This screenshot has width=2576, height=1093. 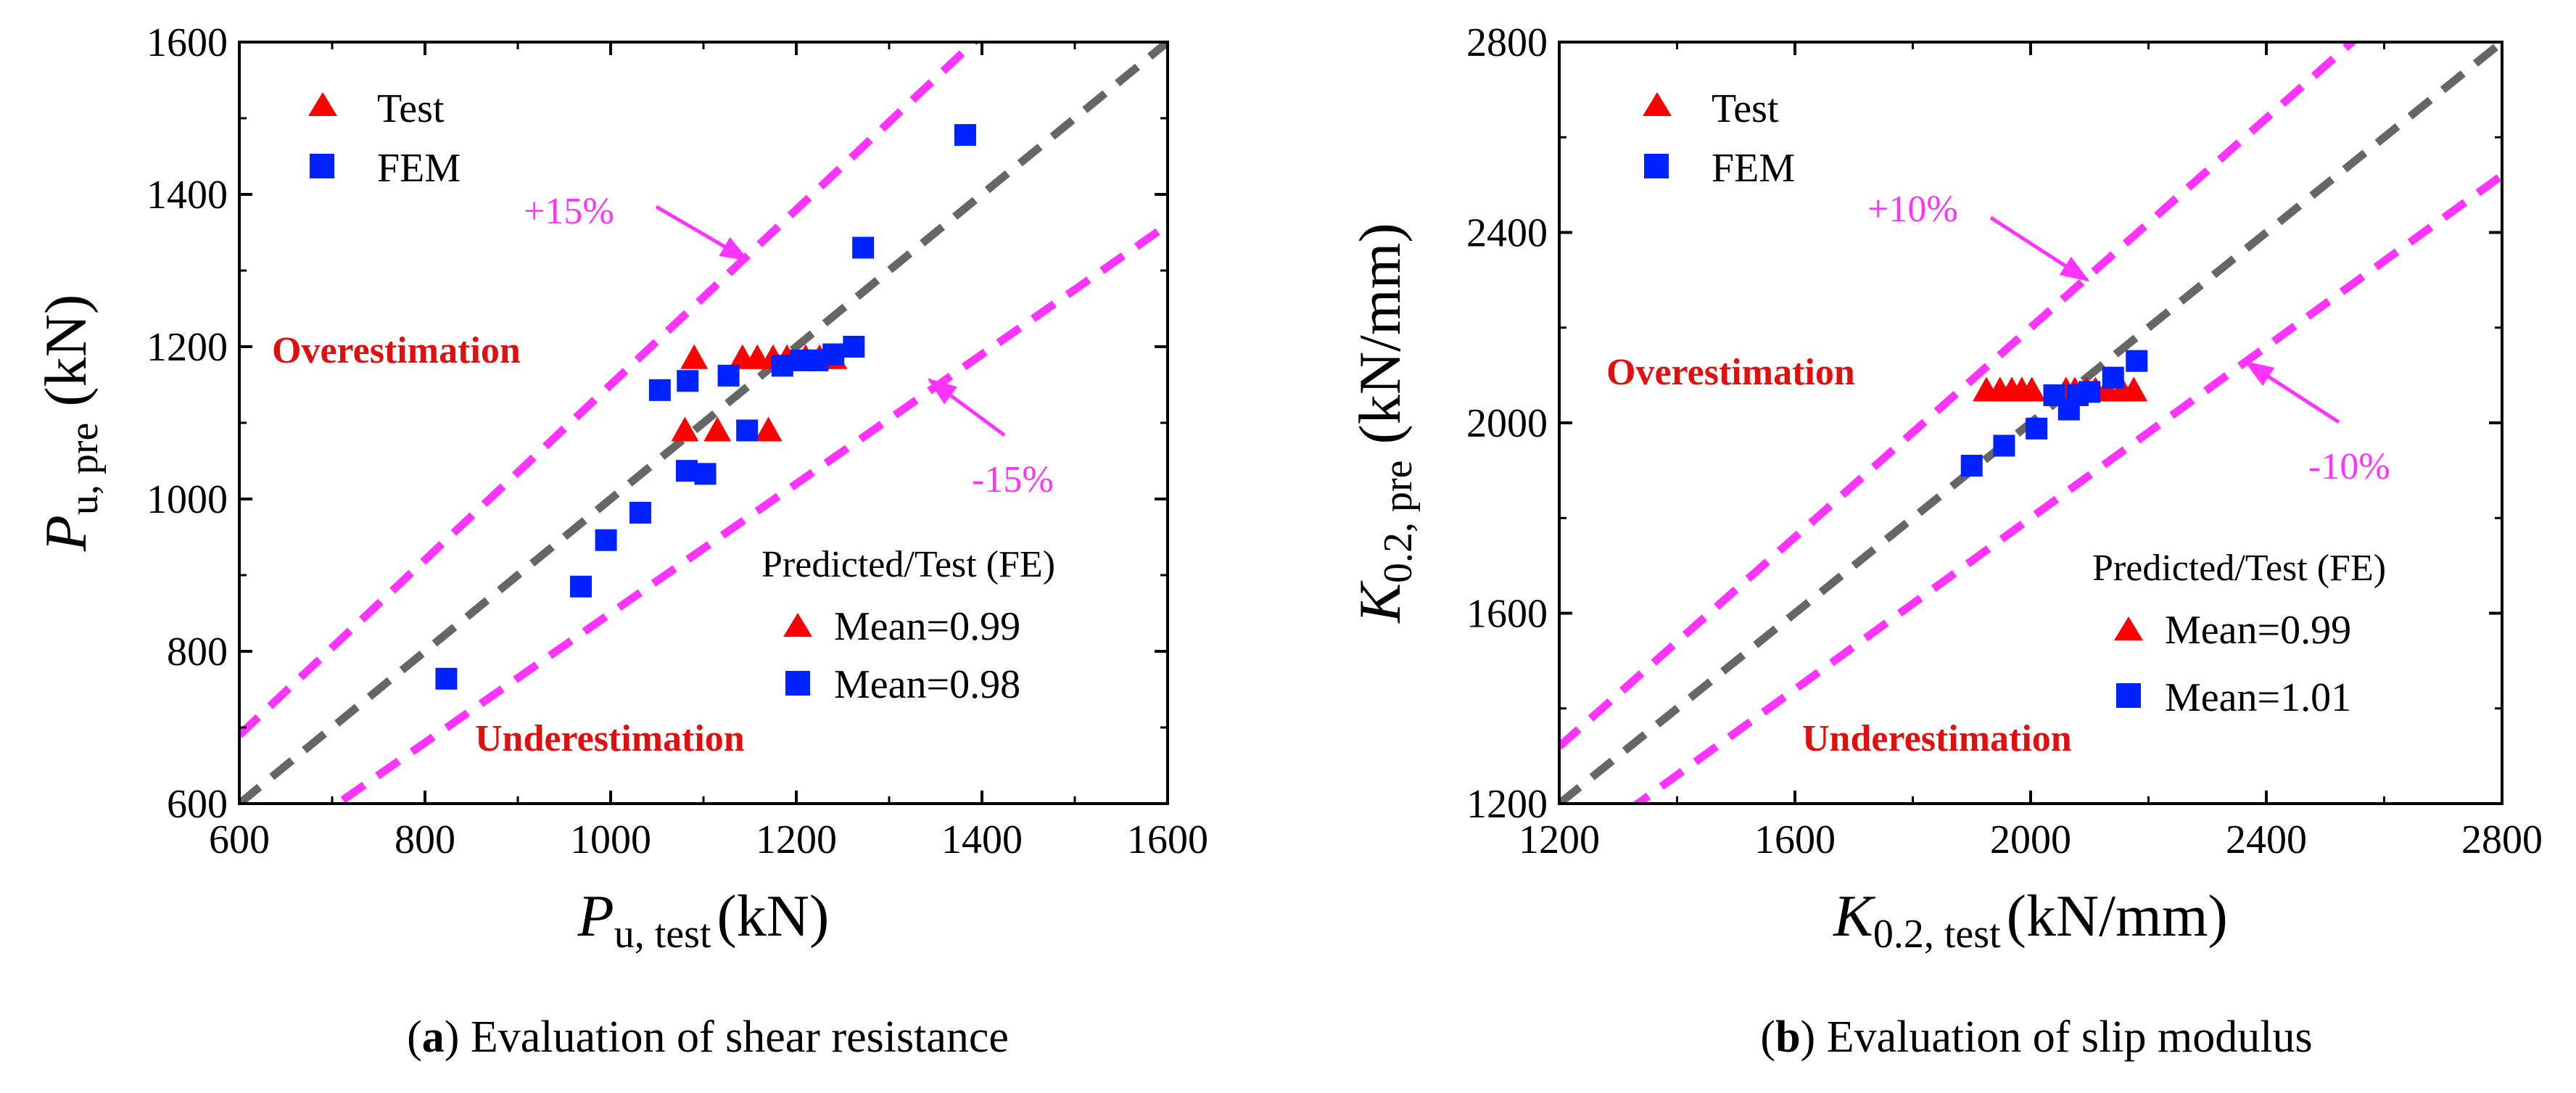 I want to click on caption-b: (b) Evaluation of slip modulus, so click(x=2036, y=1037).